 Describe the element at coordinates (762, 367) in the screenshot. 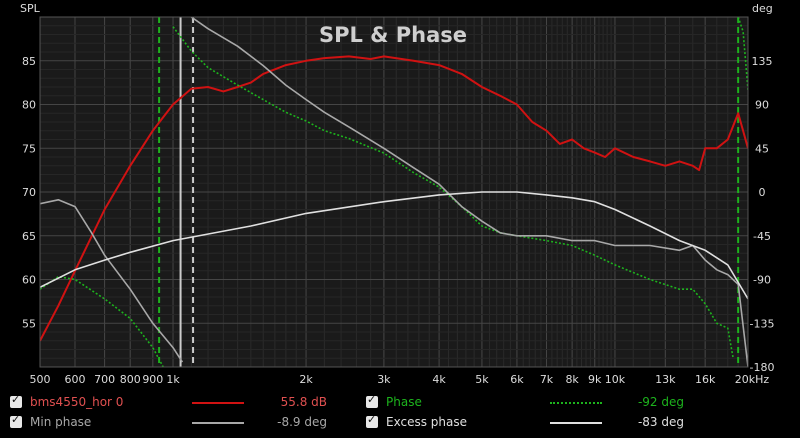

I see `y2-tick-label: -180` at that location.